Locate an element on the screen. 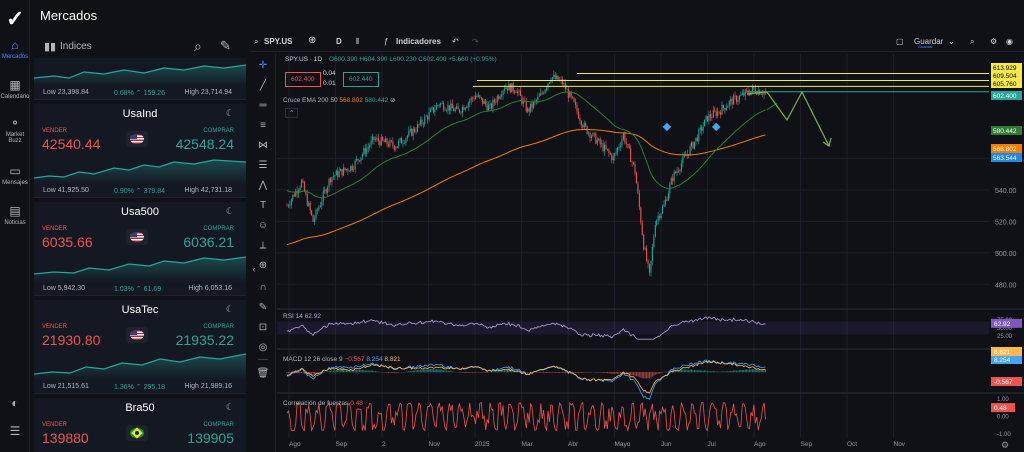 Image resolution: width=1024 pixels, height=452 pixels. camera-icon: ◉ is located at coordinates (1009, 41).